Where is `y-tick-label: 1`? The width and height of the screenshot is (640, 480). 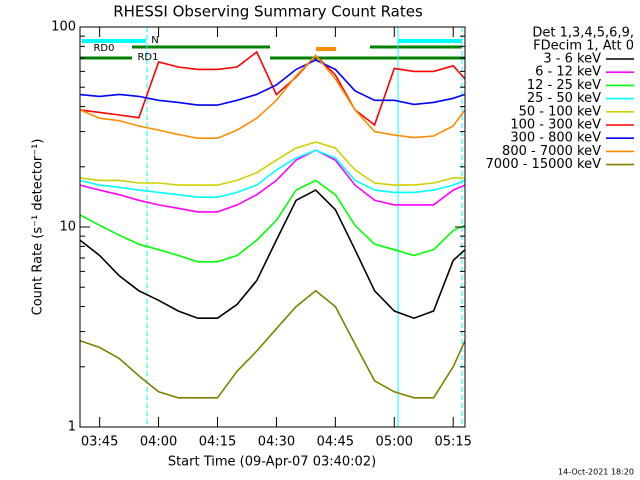 y-tick-label: 1 is located at coordinates (72, 427).